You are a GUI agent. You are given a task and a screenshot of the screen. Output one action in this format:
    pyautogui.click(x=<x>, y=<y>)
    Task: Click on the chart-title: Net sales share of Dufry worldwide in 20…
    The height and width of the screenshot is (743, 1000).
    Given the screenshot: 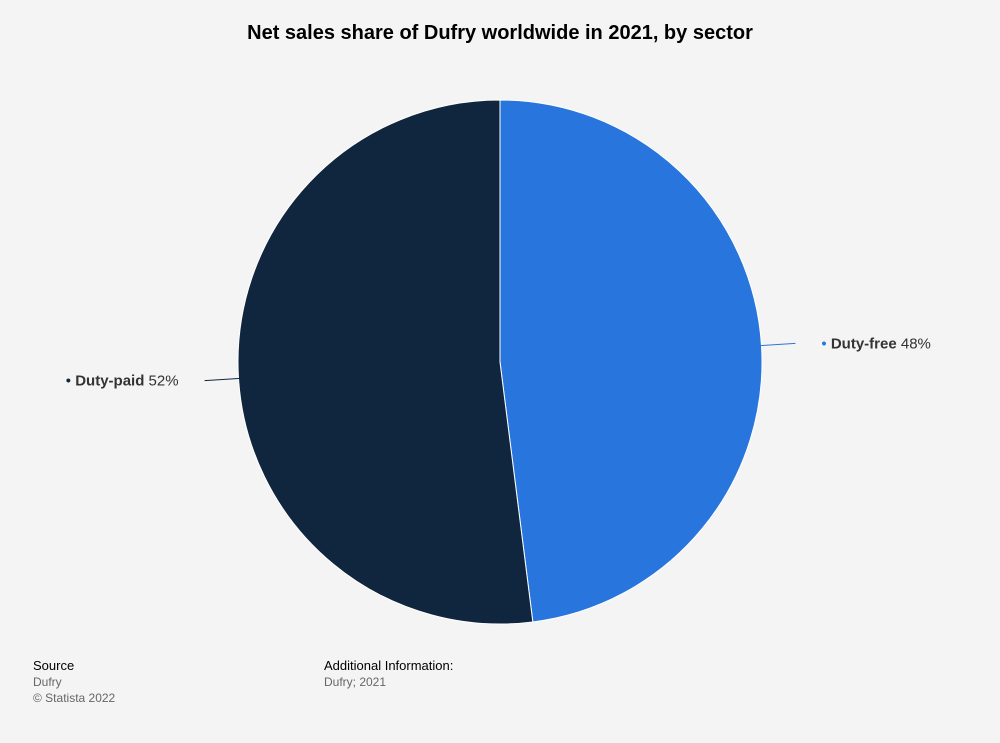 What is the action you would take?
    pyautogui.click(x=500, y=33)
    